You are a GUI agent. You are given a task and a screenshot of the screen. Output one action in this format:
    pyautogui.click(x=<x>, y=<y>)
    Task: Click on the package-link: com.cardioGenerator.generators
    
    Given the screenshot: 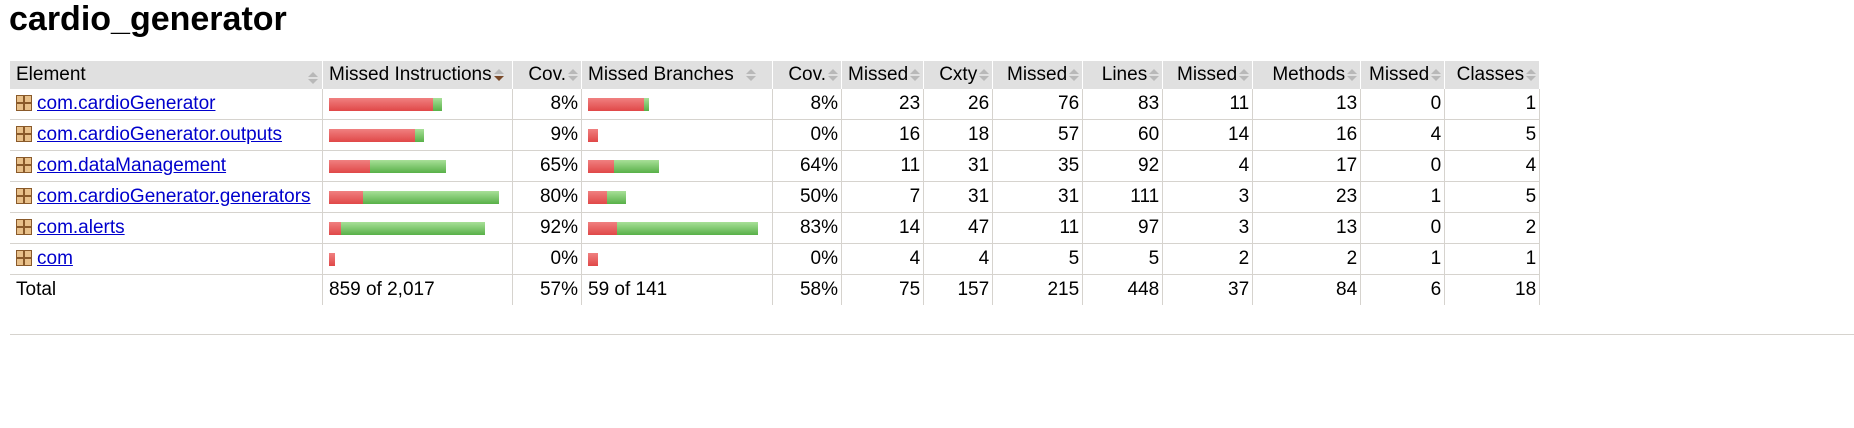 What is the action you would take?
    pyautogui.click(x=174, y=196)
    